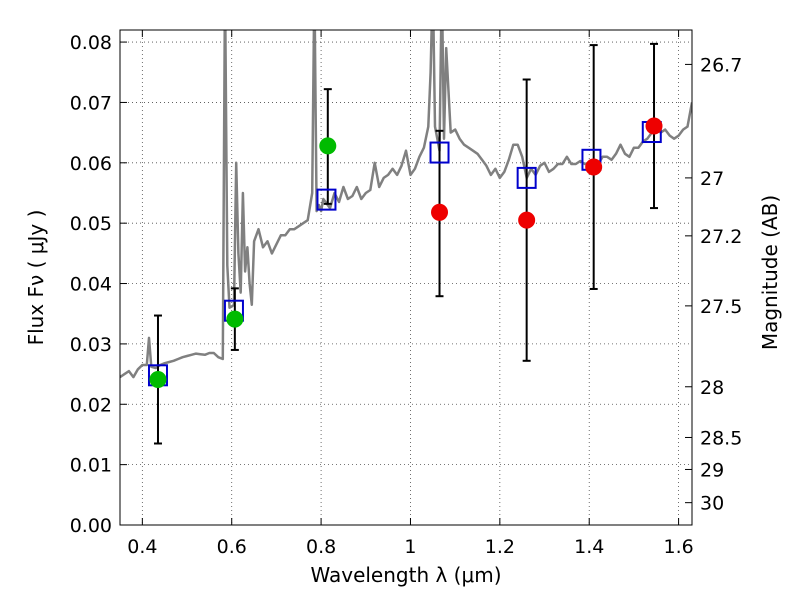  I want to click on x-tick-label: 1.4, so click(589, 547).